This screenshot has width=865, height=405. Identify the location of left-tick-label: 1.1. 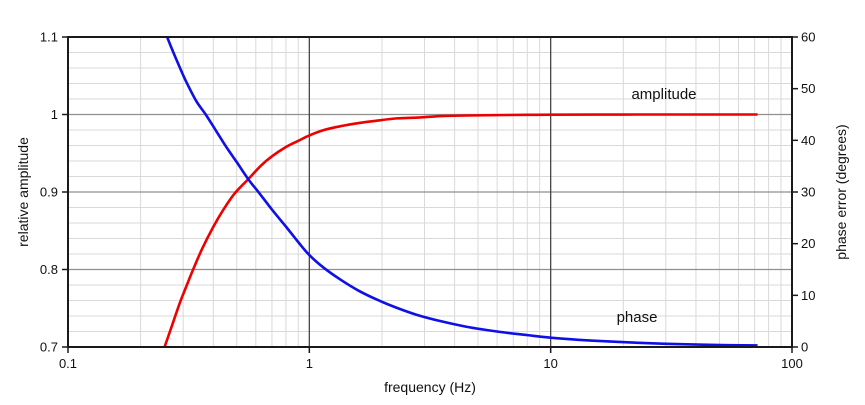
(49, 37).